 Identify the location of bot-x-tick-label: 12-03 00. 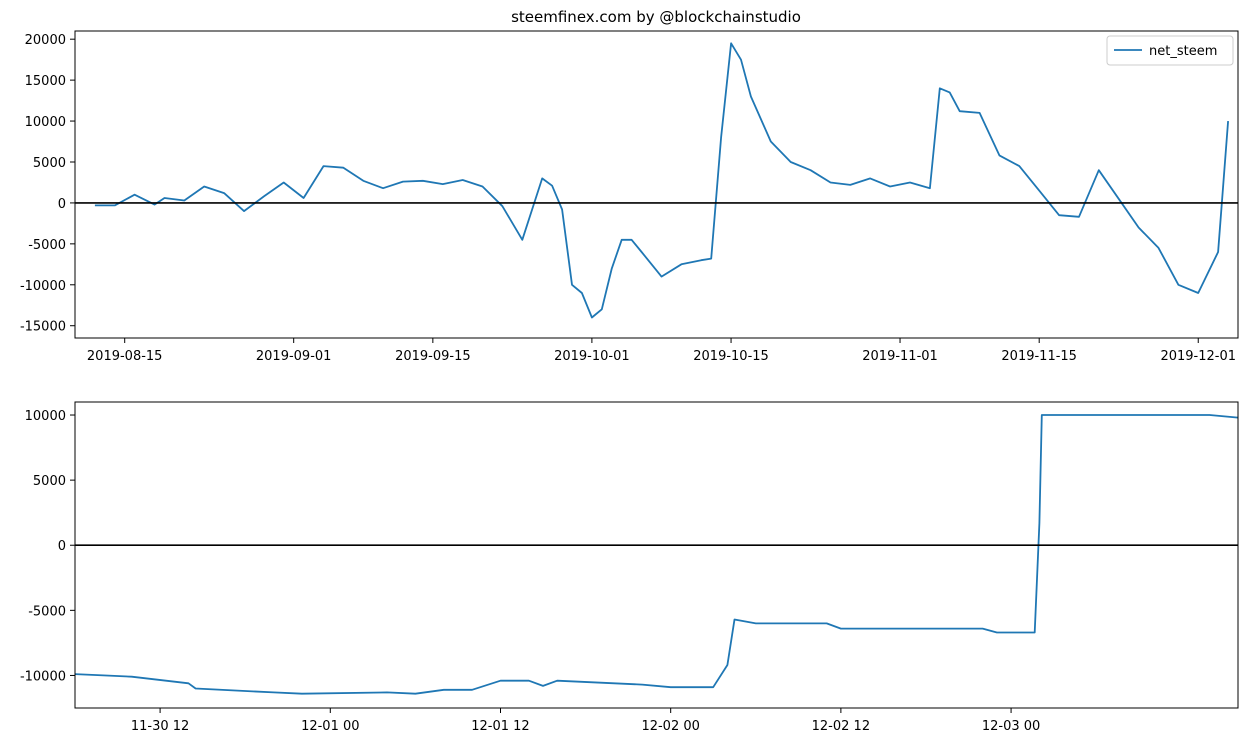
(1011, 726).